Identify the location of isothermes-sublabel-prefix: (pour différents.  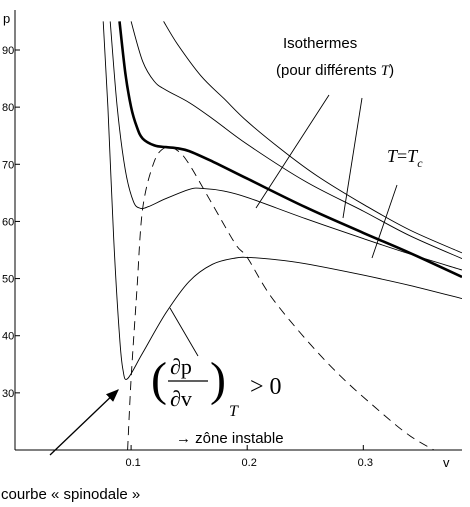
(328, 70).